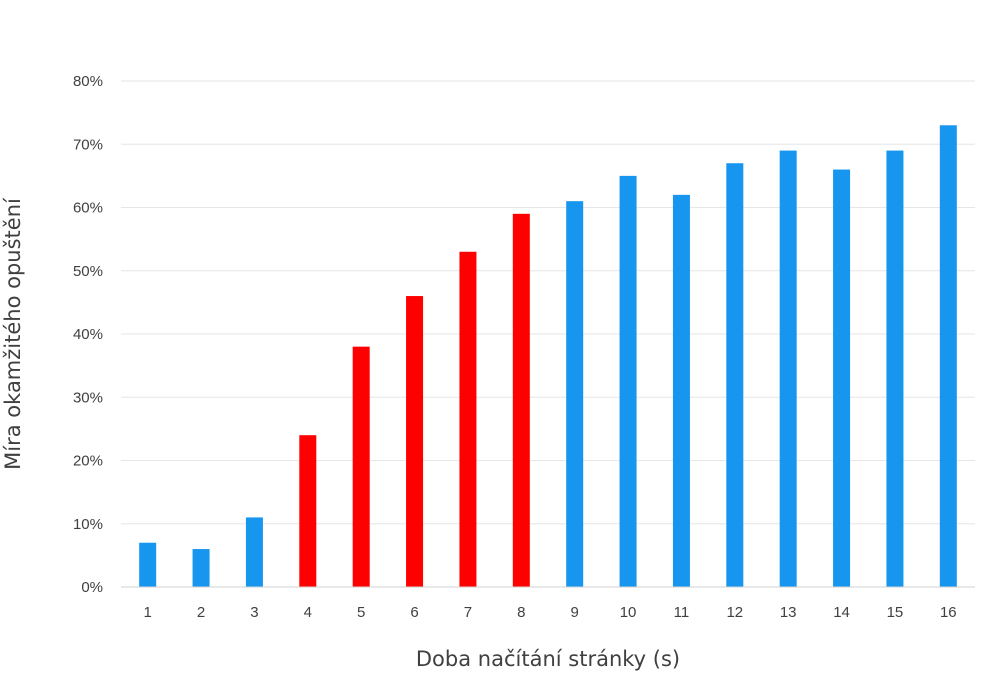 The width and height of the screenshot is (1000, 684). I want to click on y-tick-label: 30%, so click(88, 397).